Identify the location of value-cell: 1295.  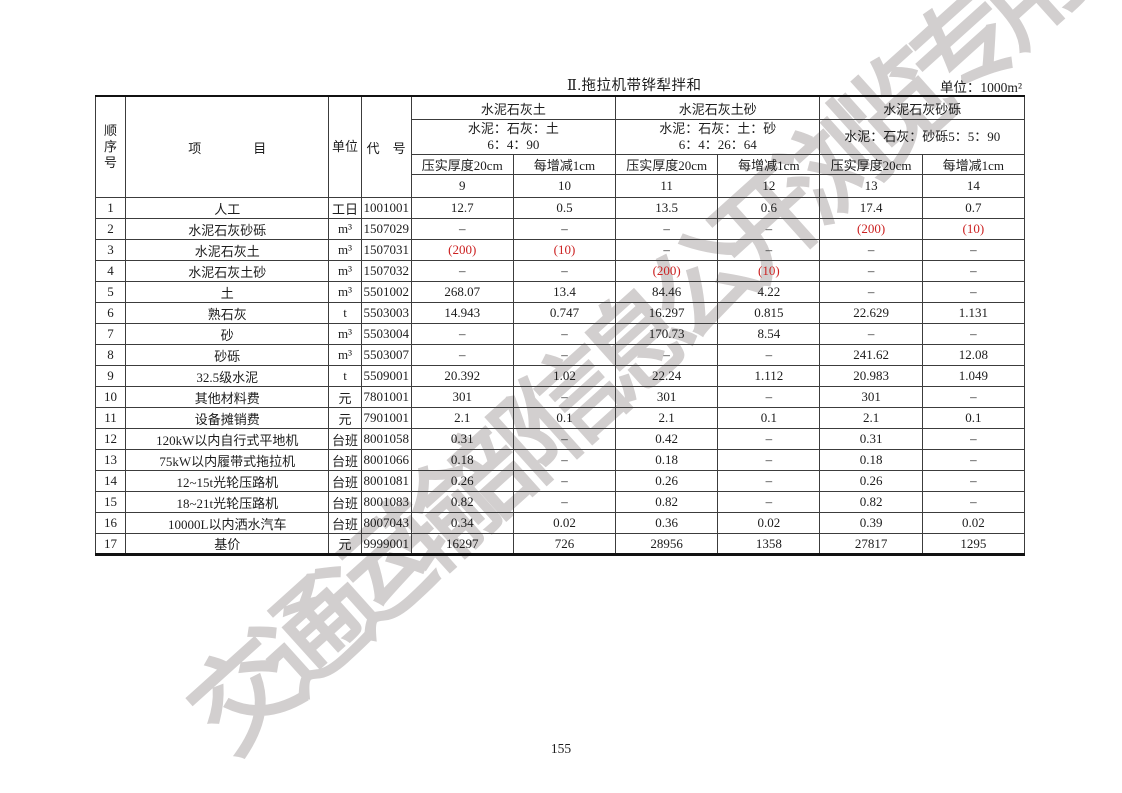
(973, 544).